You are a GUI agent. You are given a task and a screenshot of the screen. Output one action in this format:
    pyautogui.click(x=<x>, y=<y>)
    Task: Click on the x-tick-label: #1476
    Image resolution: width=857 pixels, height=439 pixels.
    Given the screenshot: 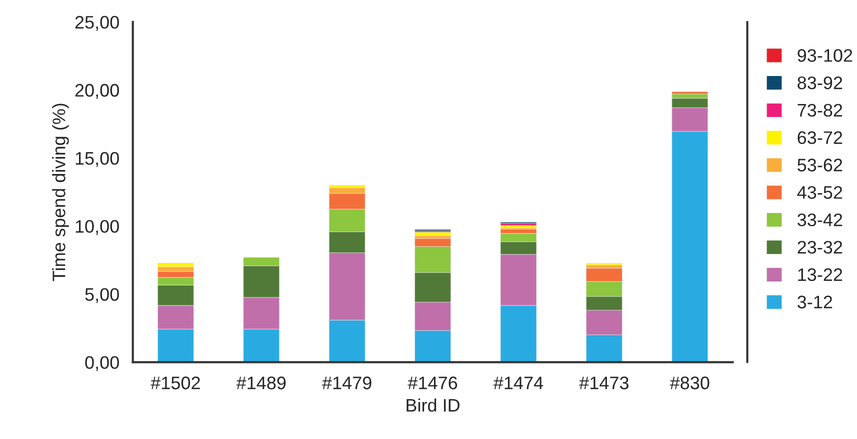 What is the action you would take?
    pyautogui.click(x=433, y=383)
    